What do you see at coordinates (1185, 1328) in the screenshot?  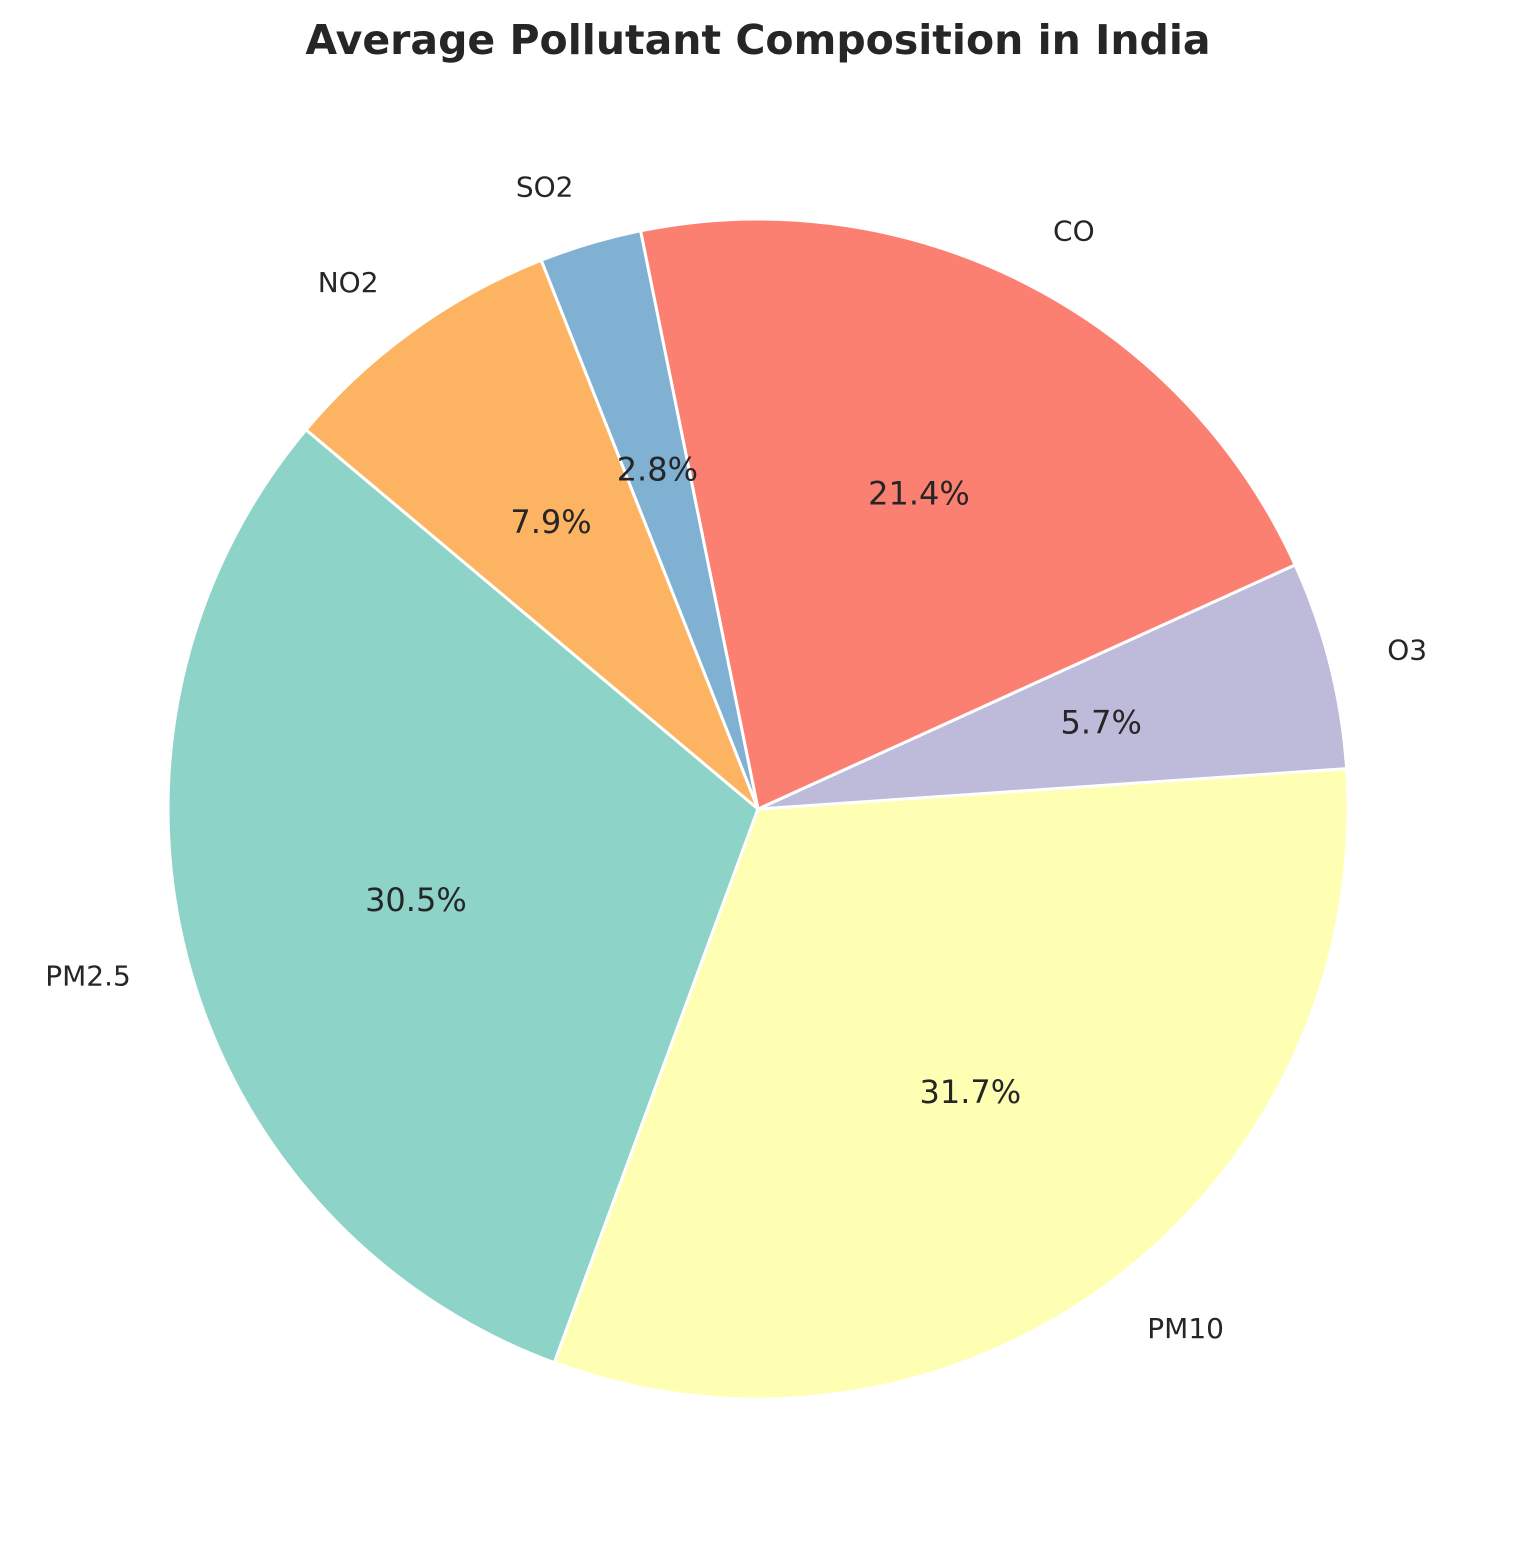 I see `slice-label-pm10: PM10` at bounding box center [1185, 1328].